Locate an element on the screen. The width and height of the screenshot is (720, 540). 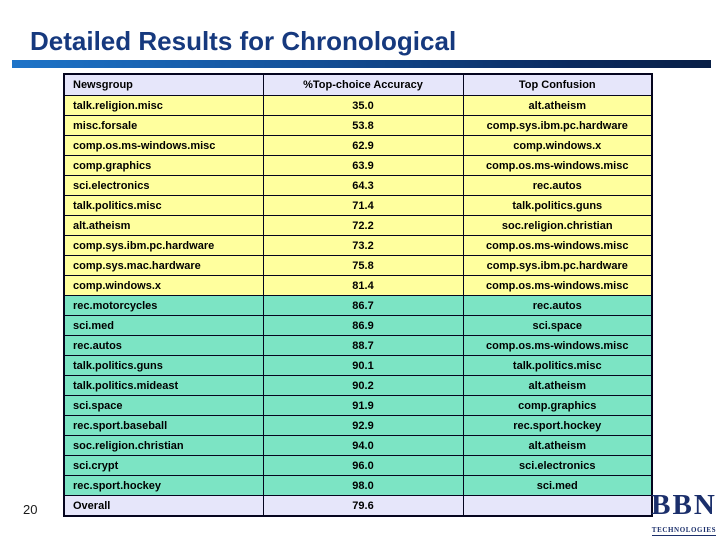
newsgroup-cell: talk.religion.misc is located at coordinates (163, 105).